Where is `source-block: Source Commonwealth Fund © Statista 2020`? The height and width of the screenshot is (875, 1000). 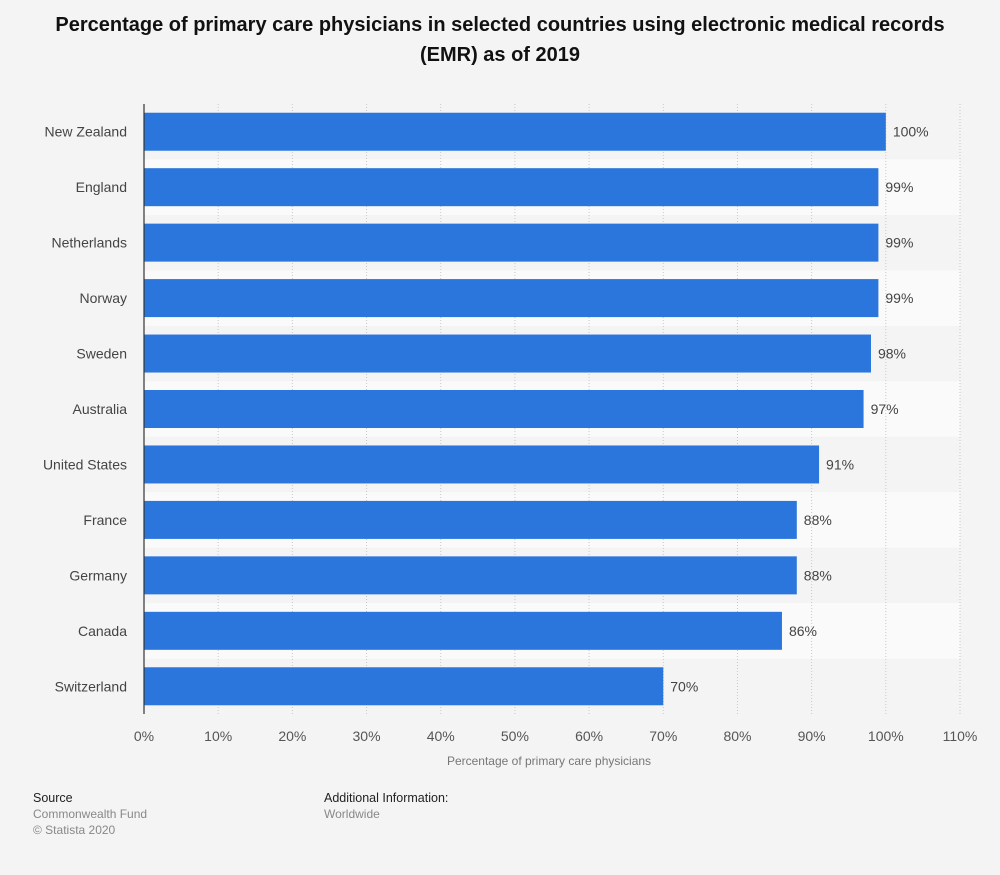
source-block: Source Commonwealth Fund © Statista 2020 is located at coordinates (90, 814).